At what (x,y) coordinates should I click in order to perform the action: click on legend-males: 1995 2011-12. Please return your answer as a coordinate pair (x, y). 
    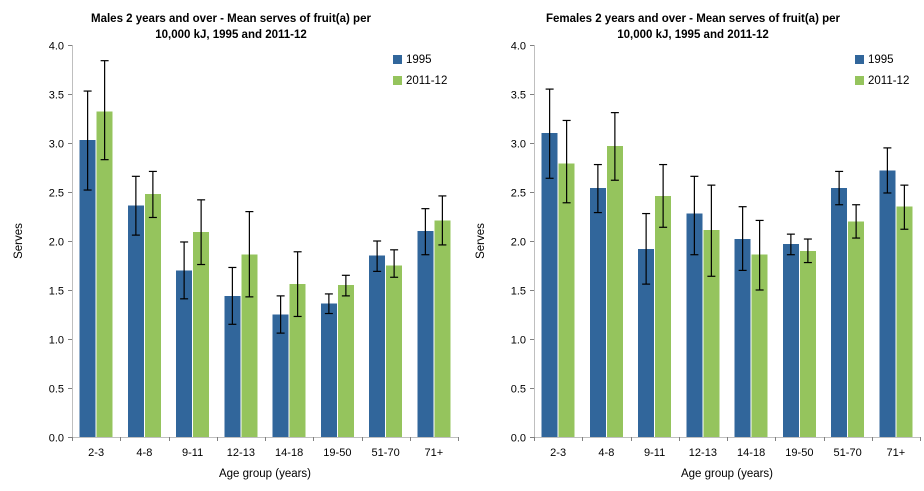
    Looking at the image, I should click on (420, 74).